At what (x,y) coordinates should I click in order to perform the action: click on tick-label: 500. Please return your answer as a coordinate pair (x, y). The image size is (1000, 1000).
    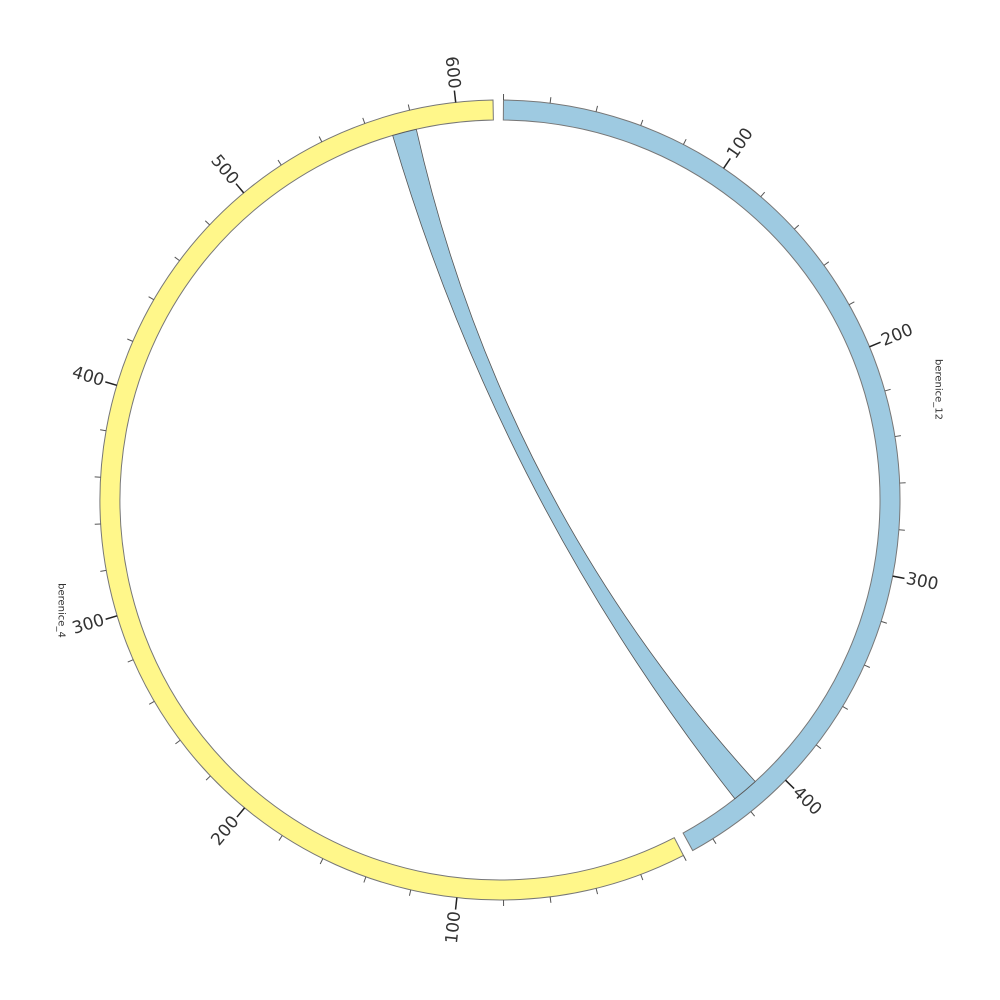
    Looking at the image, I should click on (224, 170).